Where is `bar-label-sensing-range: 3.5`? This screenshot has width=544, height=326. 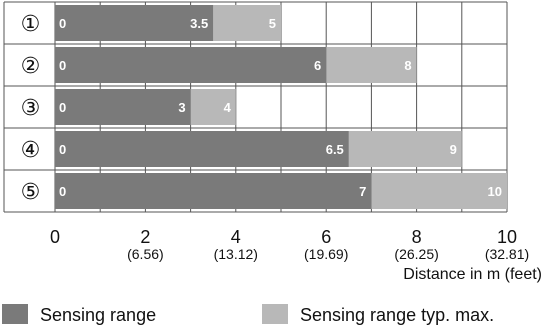
bar-label-sensing-range: 3.5 is located at coordinates (199, 23).